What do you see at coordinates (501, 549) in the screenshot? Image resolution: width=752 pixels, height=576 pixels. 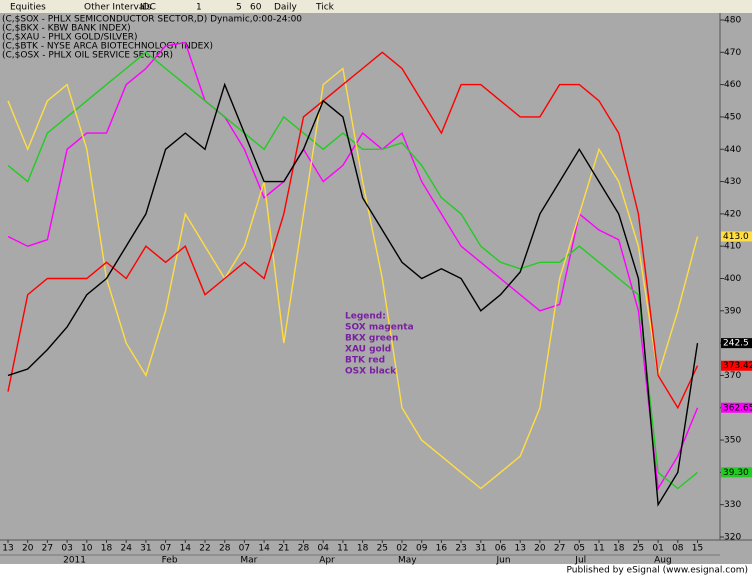 I see `x-tick-label: 06` at bounding box center [501, 549].